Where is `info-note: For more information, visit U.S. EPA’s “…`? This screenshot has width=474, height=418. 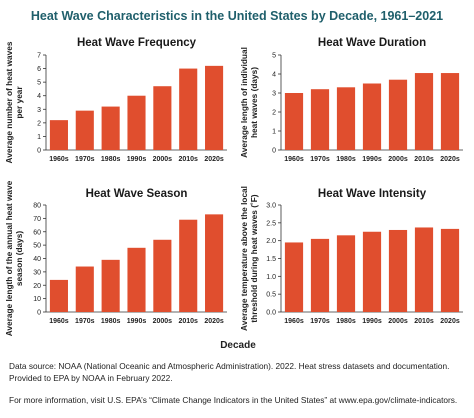
info-note: For more information, visit U.S. EPA’s “… is located at coordinates (233, 400).